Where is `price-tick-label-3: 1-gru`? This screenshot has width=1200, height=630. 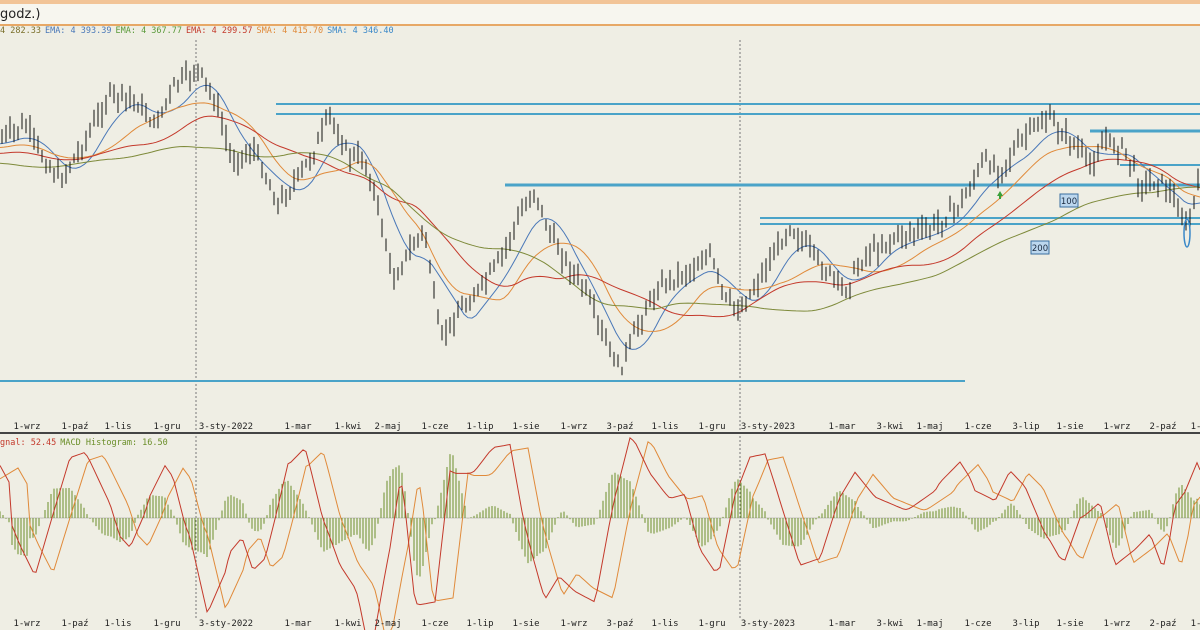
price-tick-label-3: 1-gru is located at coordinates (166, 427).